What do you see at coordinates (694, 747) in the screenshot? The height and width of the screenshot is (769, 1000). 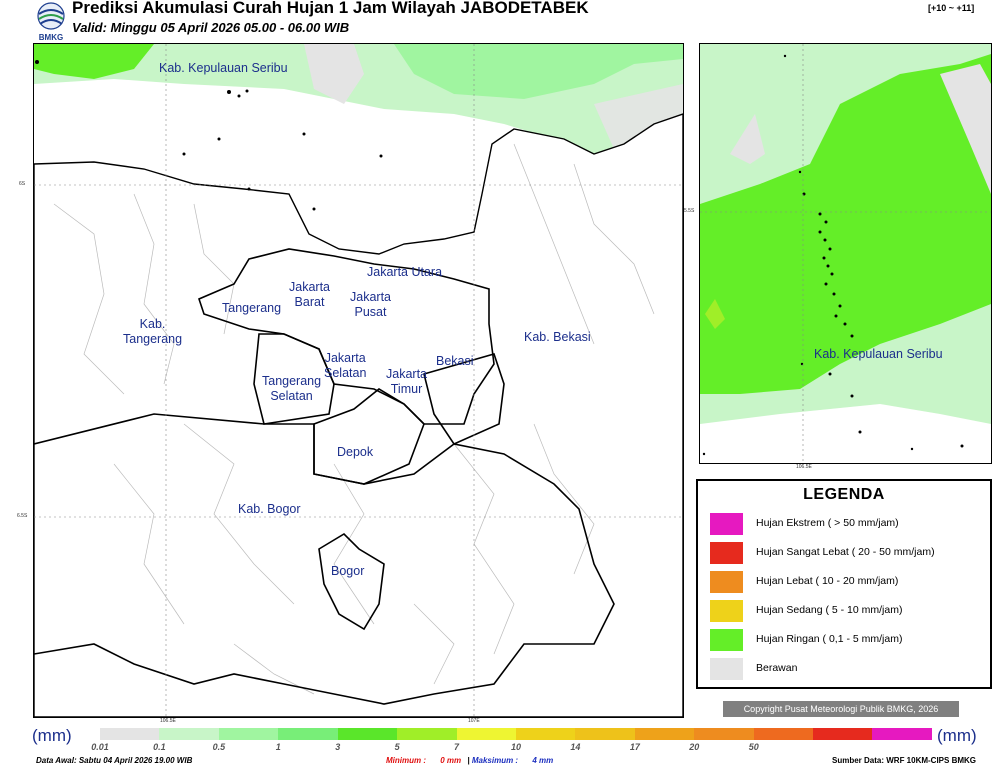 I see `colorbar-tick-label: 20` at bounding box center [694, 747].